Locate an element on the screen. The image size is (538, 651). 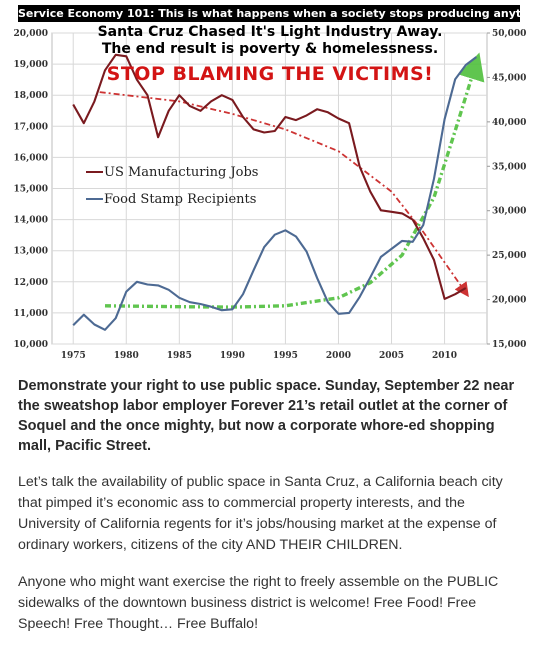
y-tick-left: 13,000 is located at coordinates (31, 252).